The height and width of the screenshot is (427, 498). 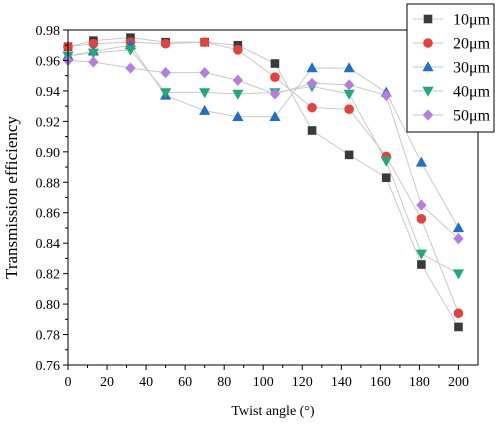 I want to click on legend-label: 40μm, so click(x=472, y=92).